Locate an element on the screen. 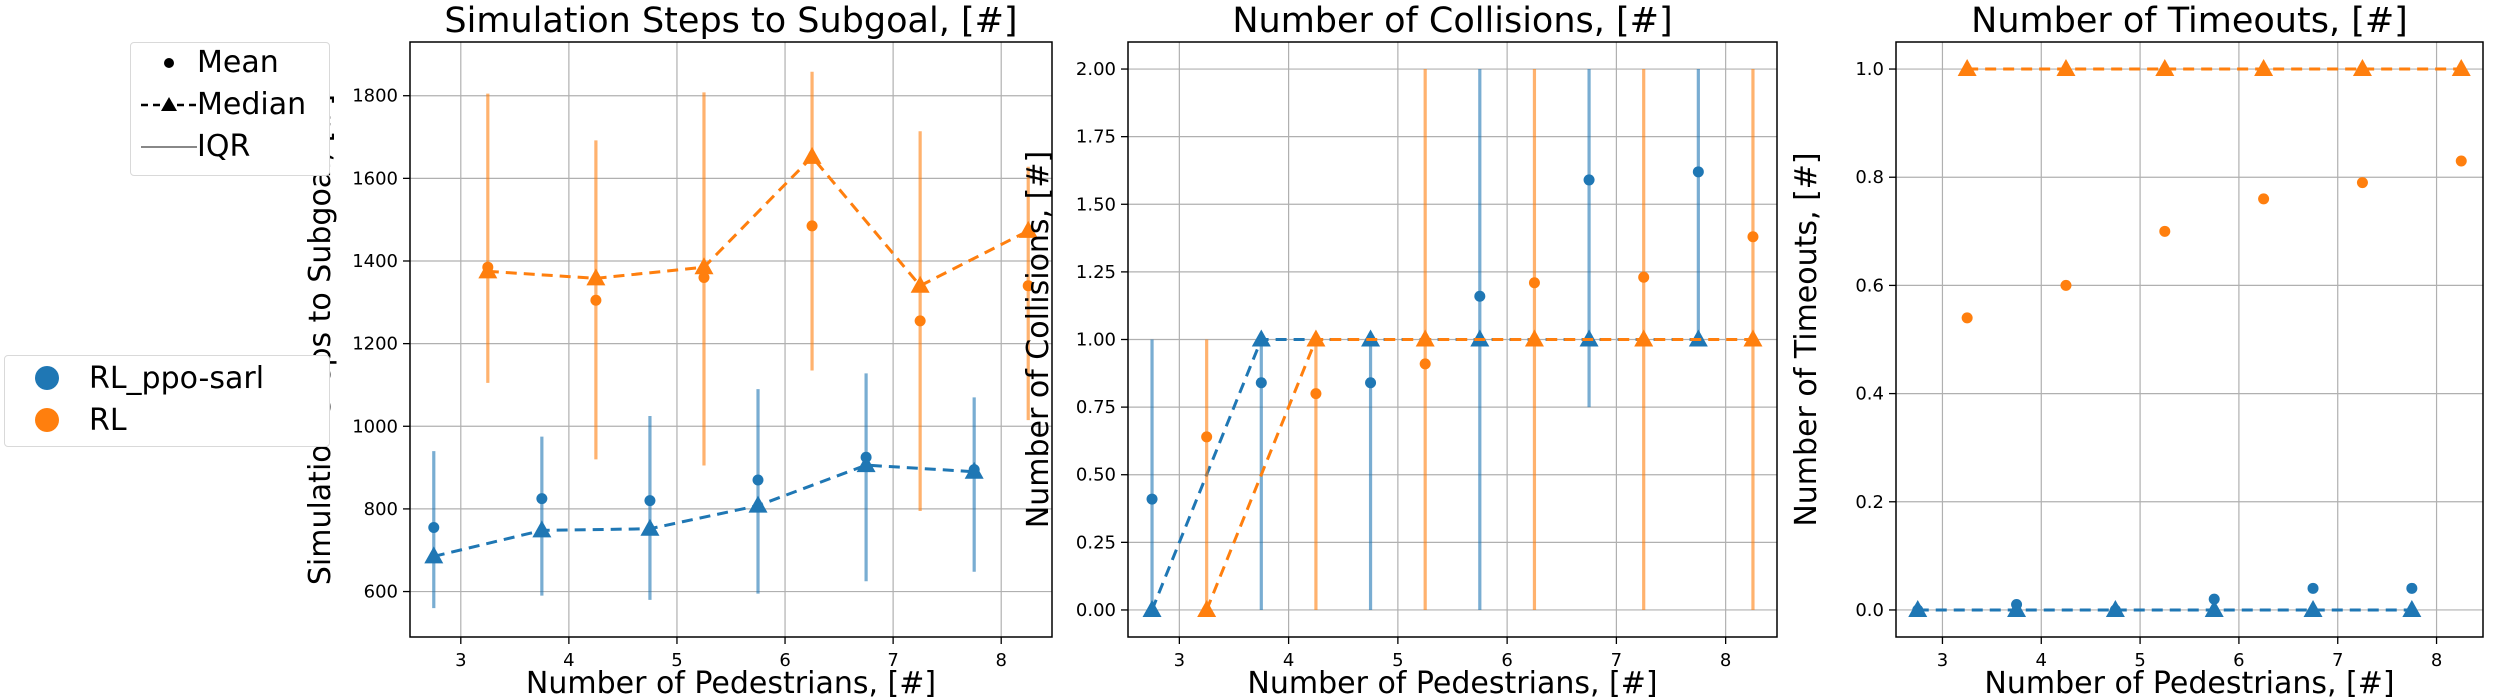 The height and width of the screenshot is (700, 2500). dashed-triangle-icon is located at coordinates (164, 105).